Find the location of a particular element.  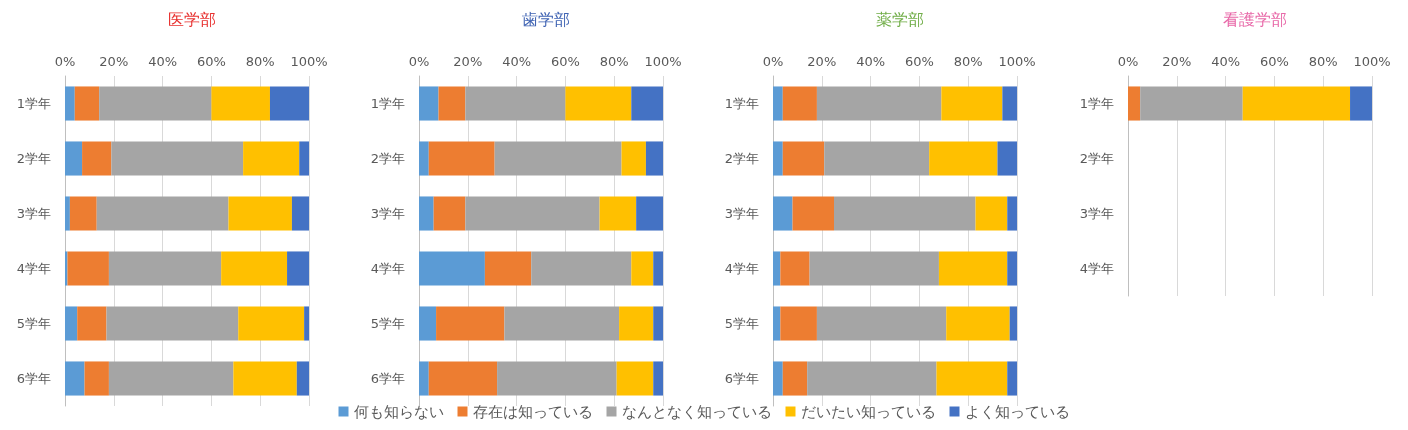

legend-label: 存在は知っている is located at coordinates (532, 411).